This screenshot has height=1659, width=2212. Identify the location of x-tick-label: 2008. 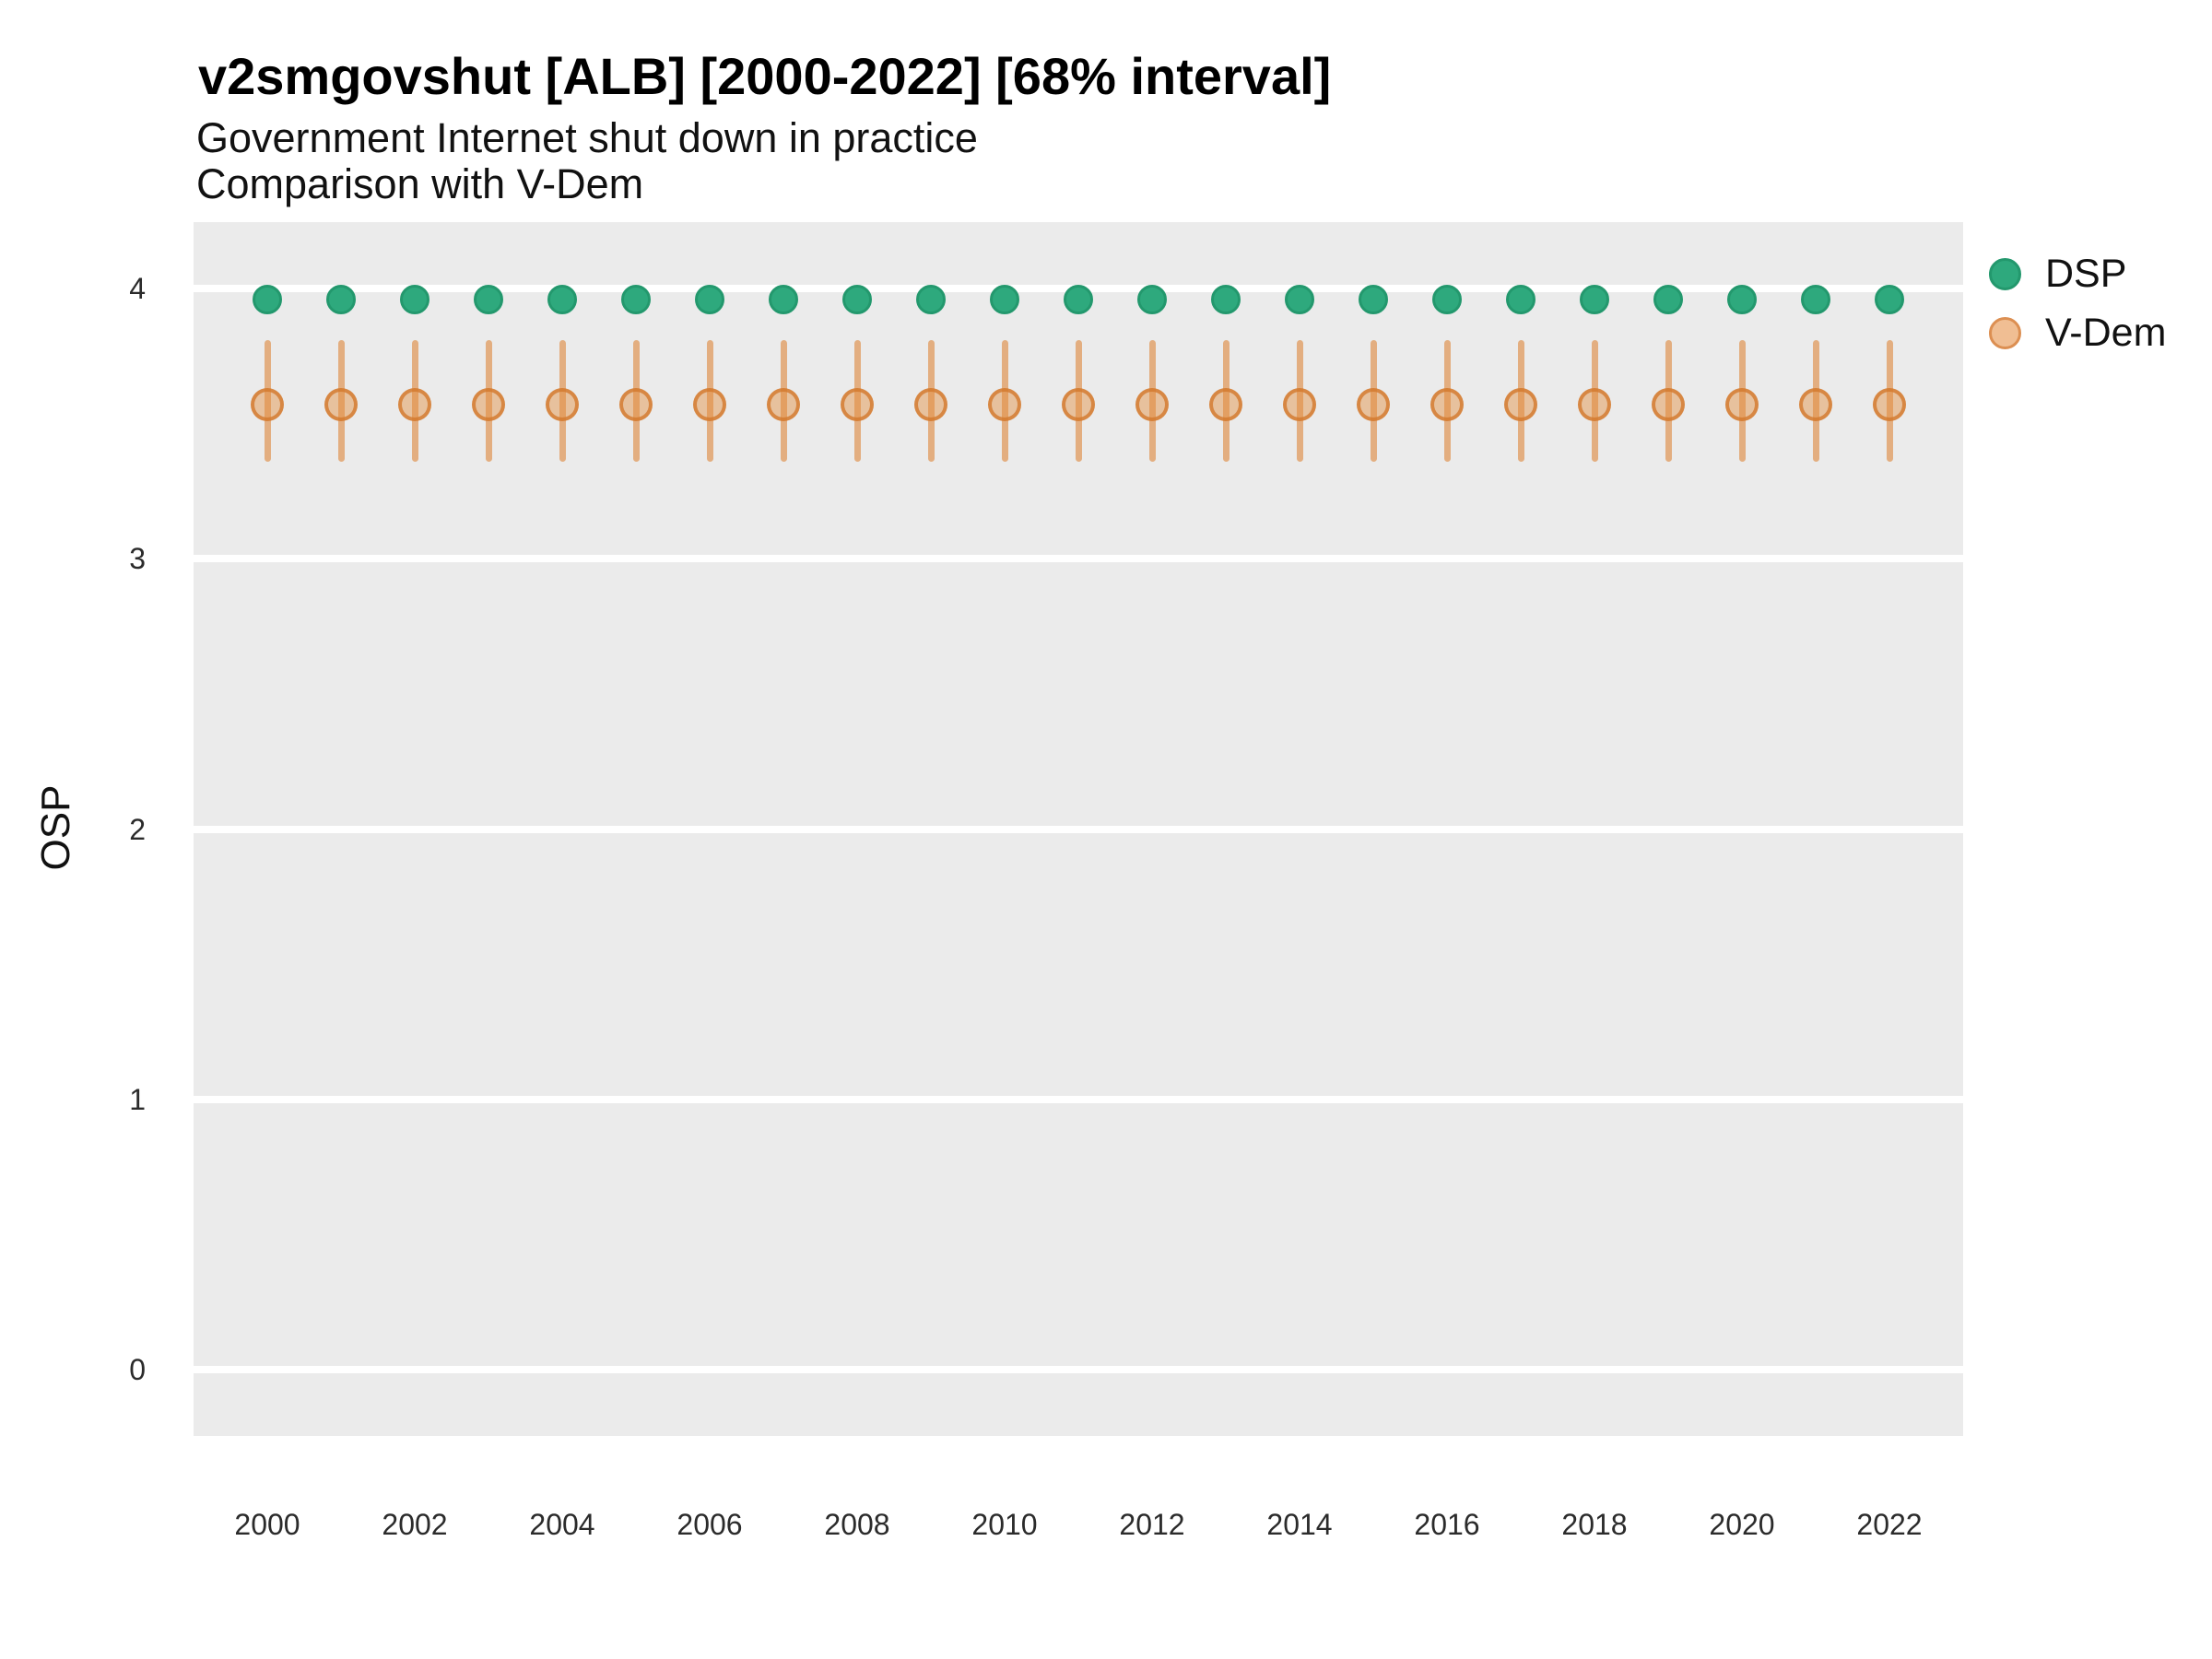
(857, 1524).